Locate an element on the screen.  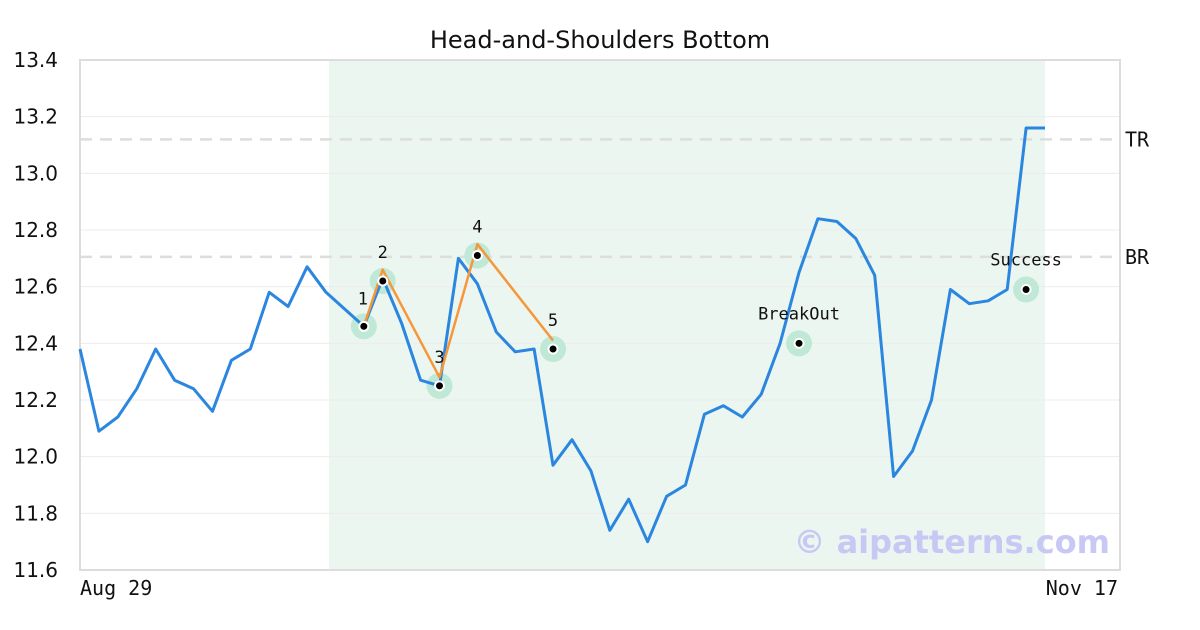
y-tick-label: 12.4 is located at coordinates (35, 343).